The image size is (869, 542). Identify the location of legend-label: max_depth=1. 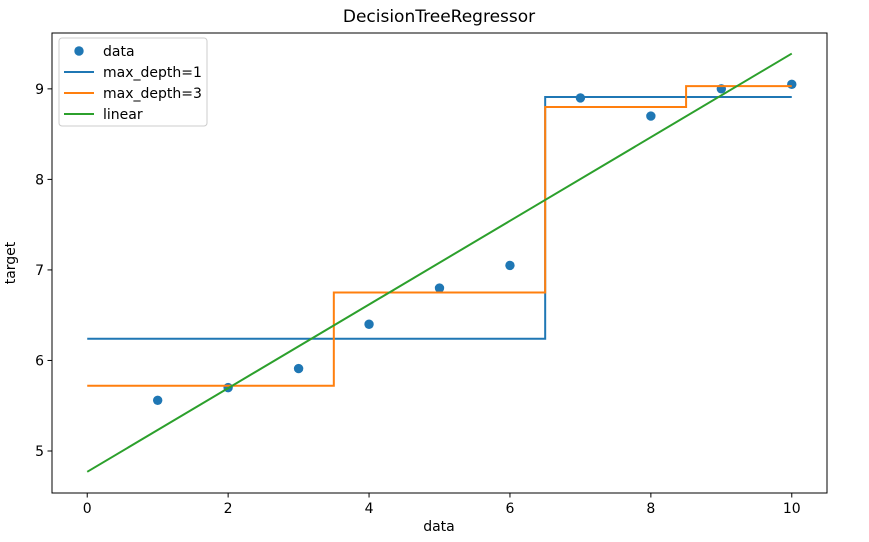
(152, 73).